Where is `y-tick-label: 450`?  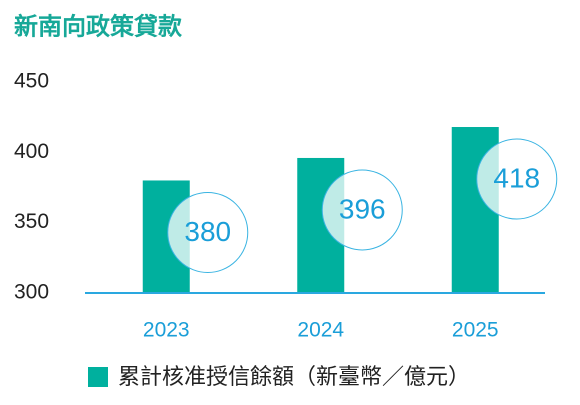
y-tick-label: 450 is located at coordinates (31, 81).